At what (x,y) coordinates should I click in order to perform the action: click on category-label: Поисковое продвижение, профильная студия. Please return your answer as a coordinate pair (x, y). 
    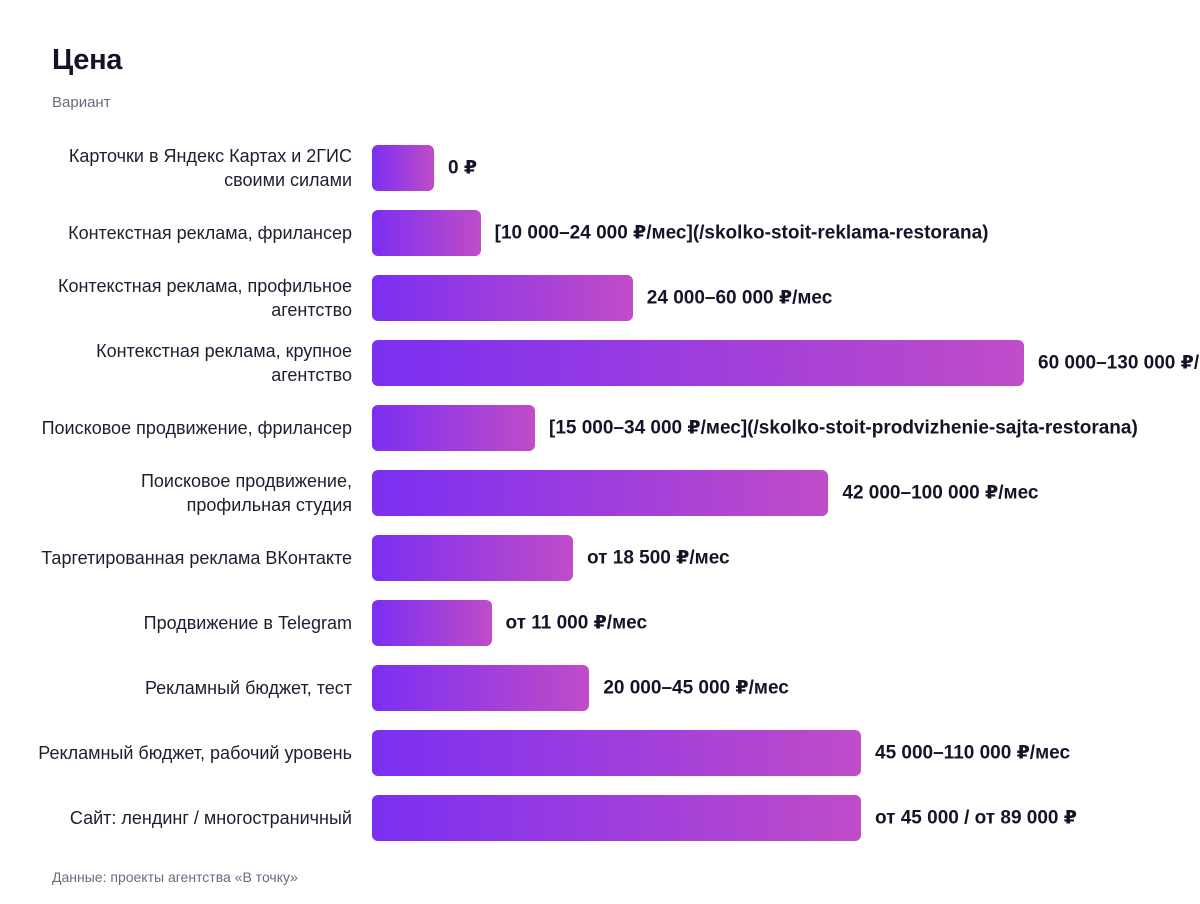
    Looking at the image, I should click on (246, 493).